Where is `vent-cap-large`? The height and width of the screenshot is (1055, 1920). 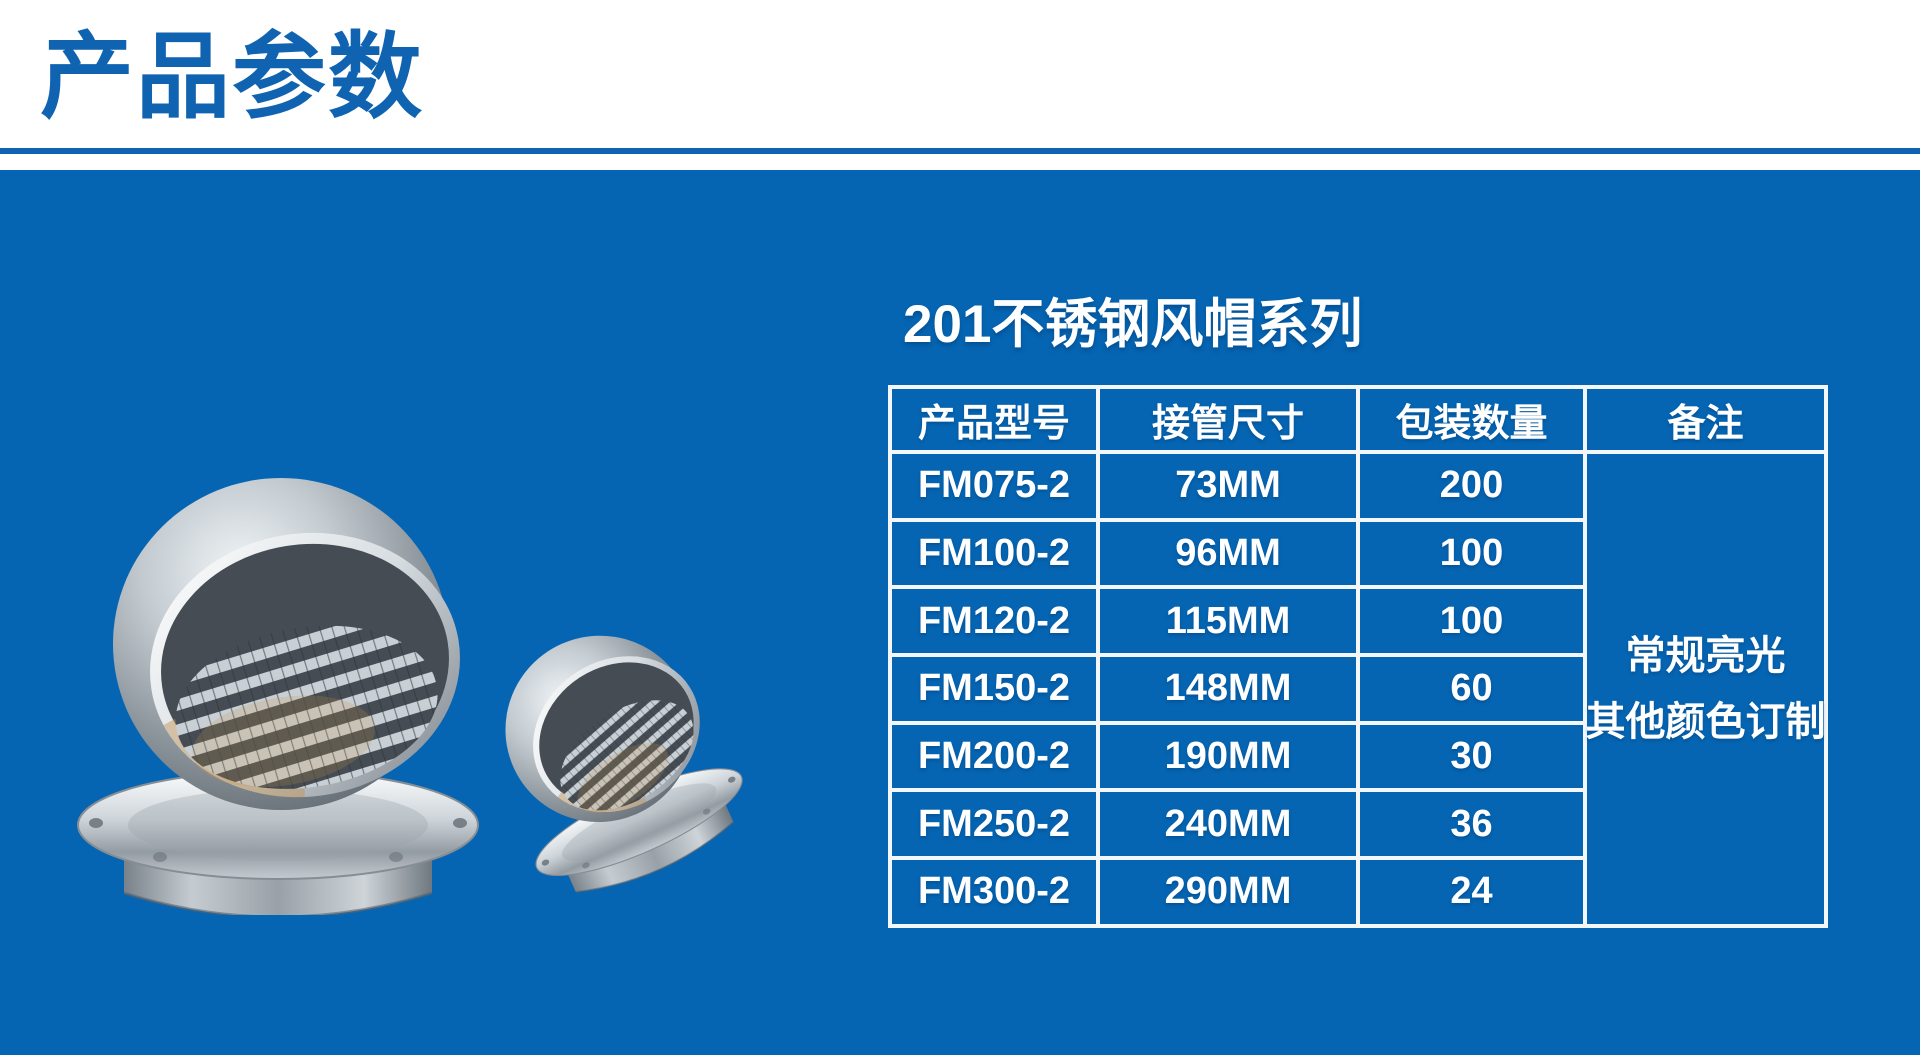 vent-cap-large is located at coordinates (278, 696).